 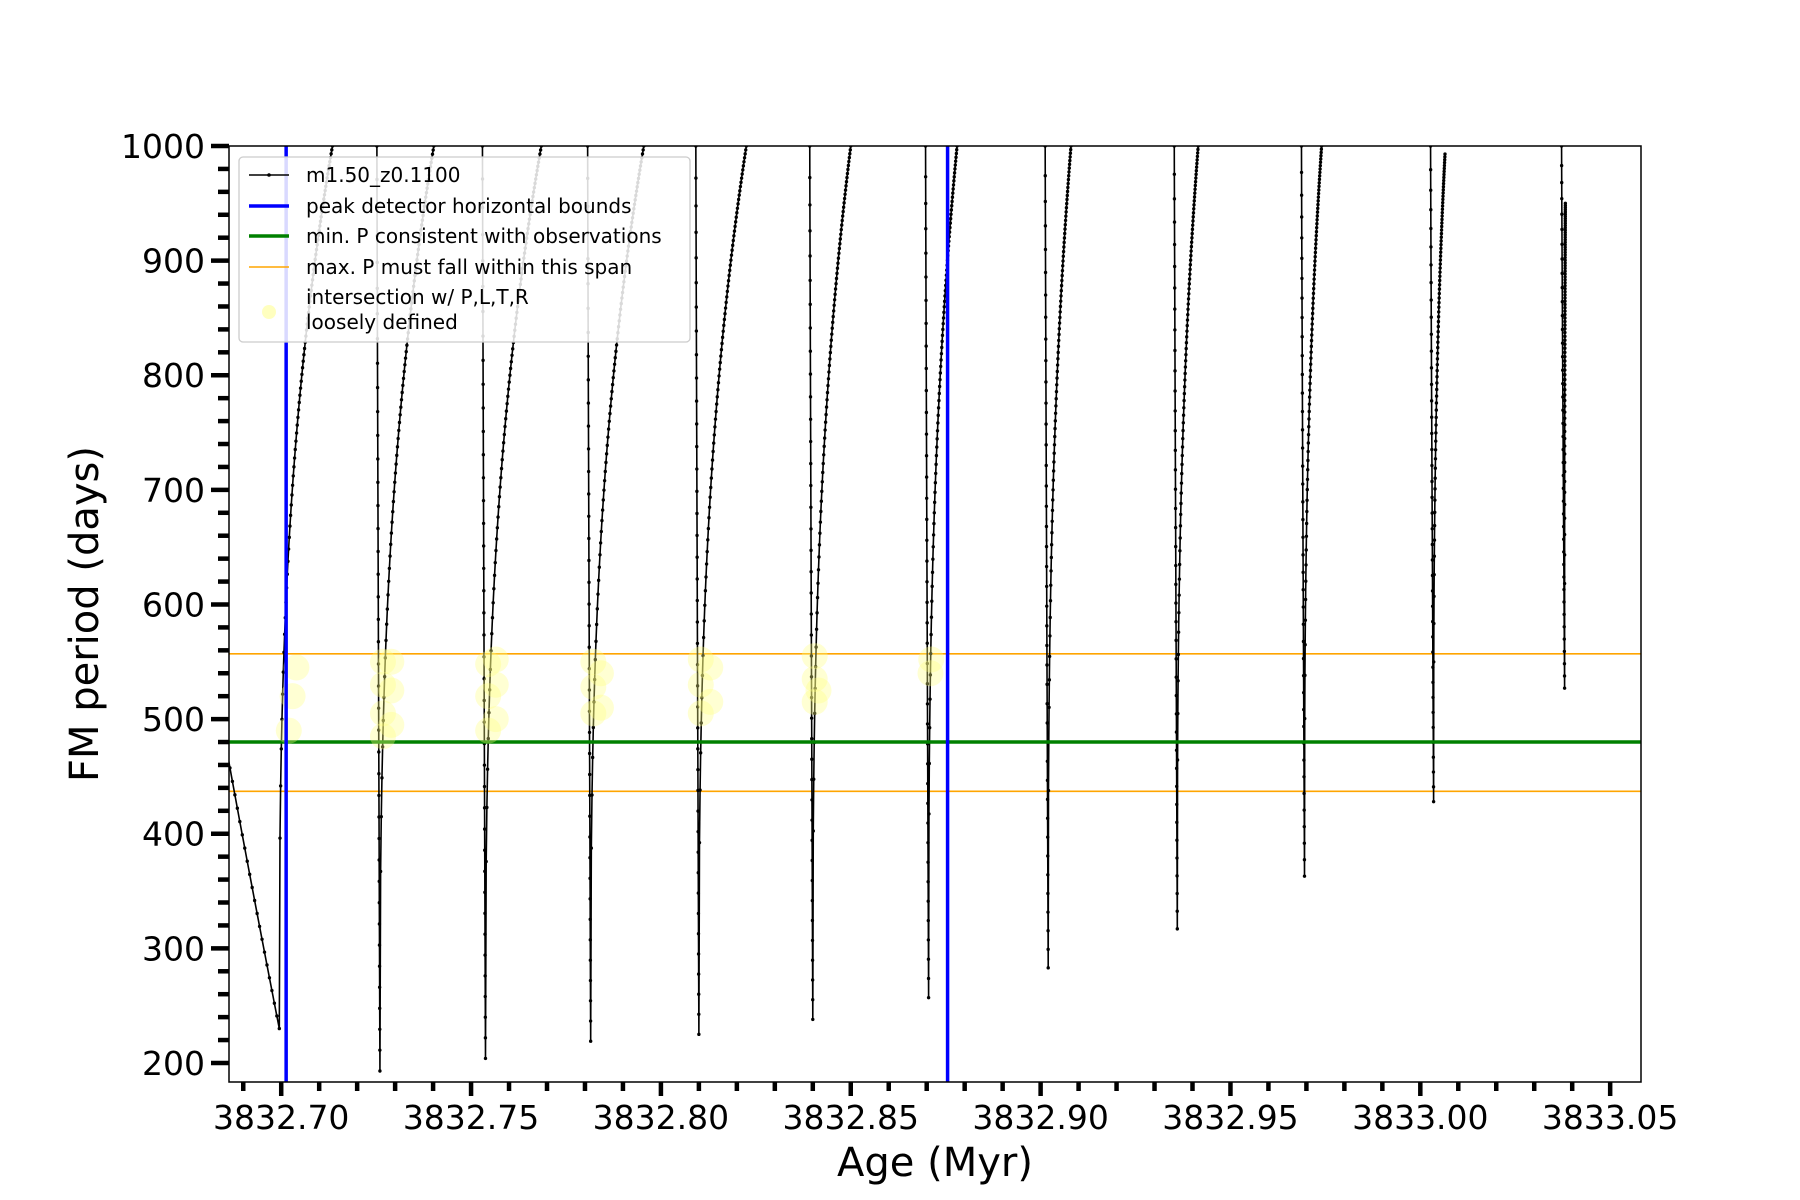 What do you see at coordinates (269, 175) in the screenshot?
I see `legend-swatch-model-marker` at bounding box center [269, 175].